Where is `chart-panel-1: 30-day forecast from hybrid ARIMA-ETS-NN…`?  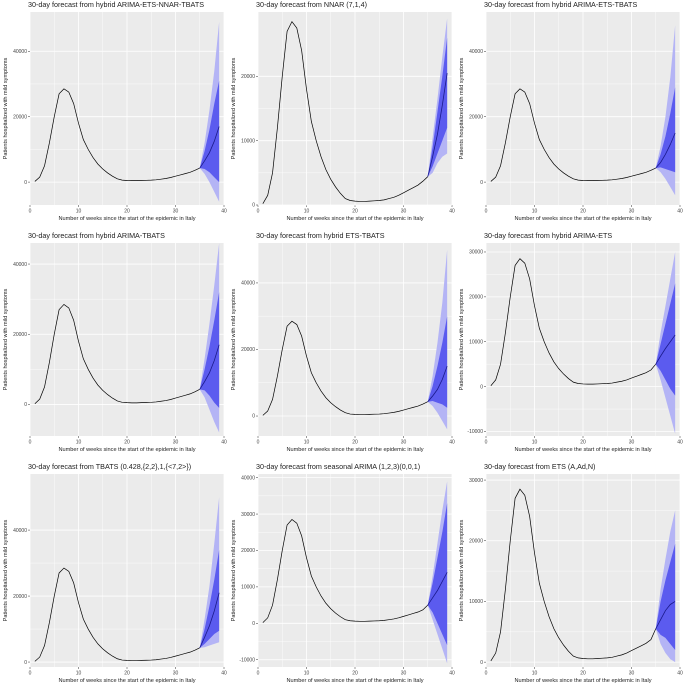
chart-panel-1: 30-day forecast from hybrid ARIMA-ETS-NN… is located at coordinates (116, 115).